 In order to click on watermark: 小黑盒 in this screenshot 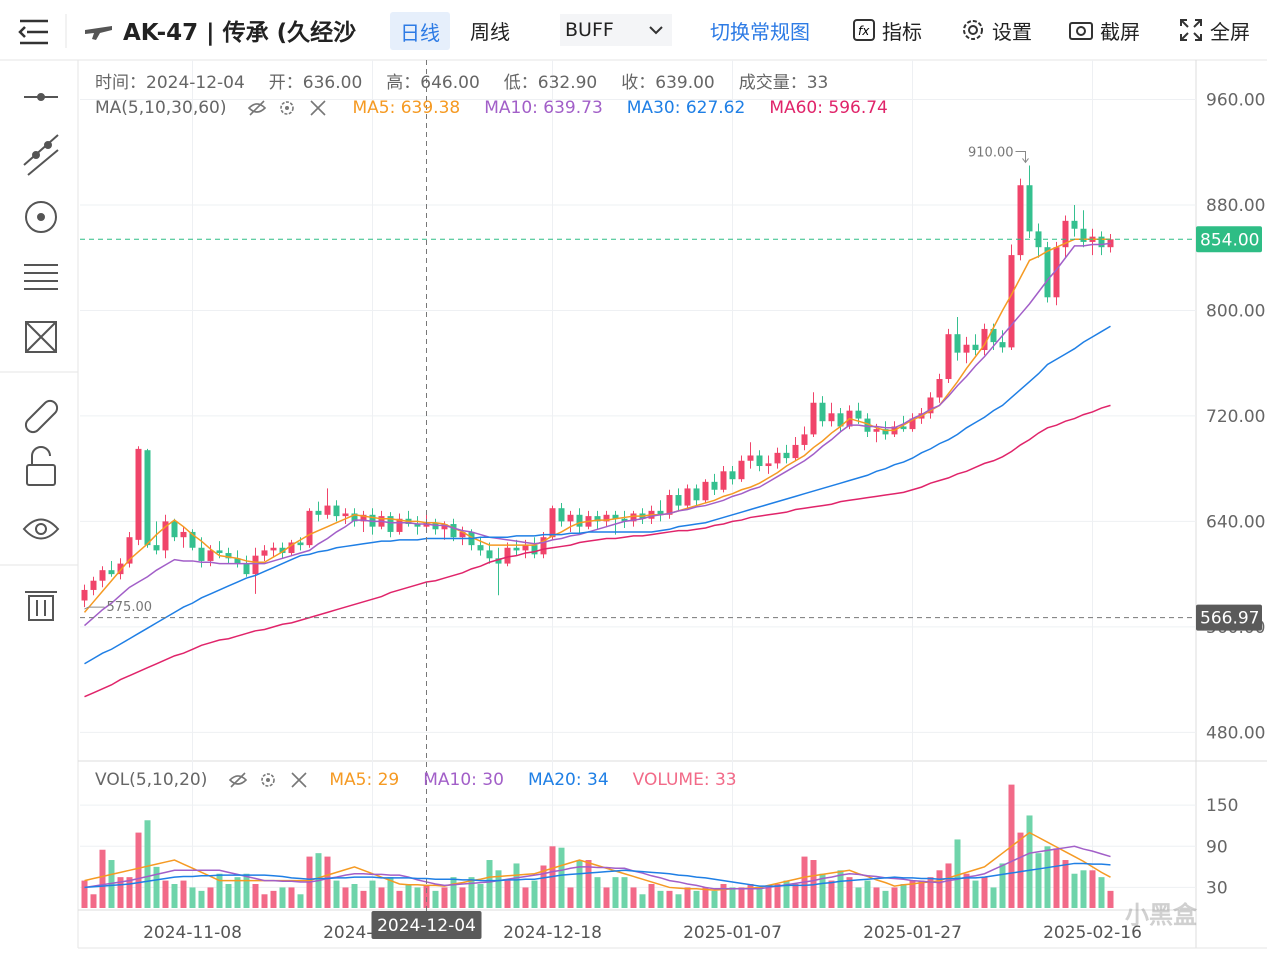, I will do `click(1161, 915)`.